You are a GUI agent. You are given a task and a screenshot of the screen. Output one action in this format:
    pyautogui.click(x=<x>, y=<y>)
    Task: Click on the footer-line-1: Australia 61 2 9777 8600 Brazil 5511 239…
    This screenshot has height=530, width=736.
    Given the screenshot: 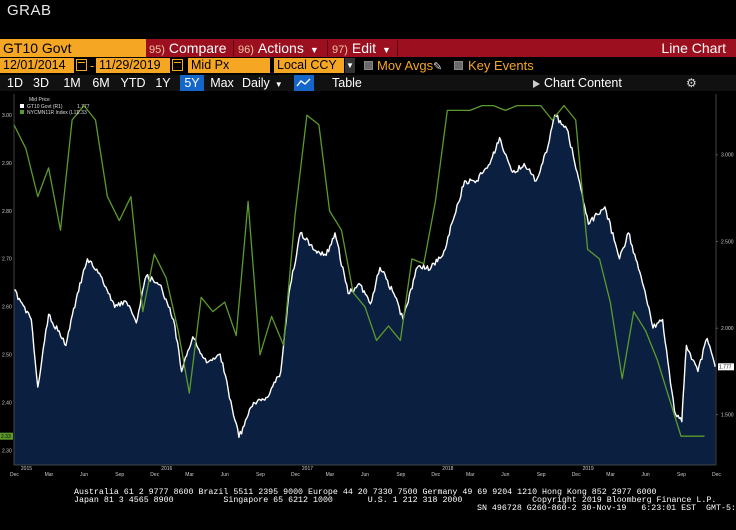 What is the action you would take?
    pyautogui.click(x=365, y=492)
    